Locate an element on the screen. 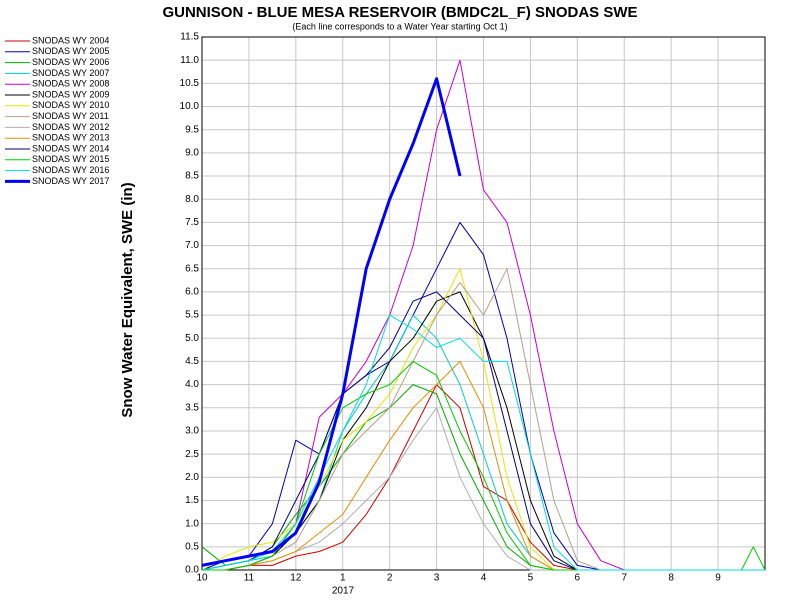  y-tick-label: 2.5 is located at coordinates (192, 454).